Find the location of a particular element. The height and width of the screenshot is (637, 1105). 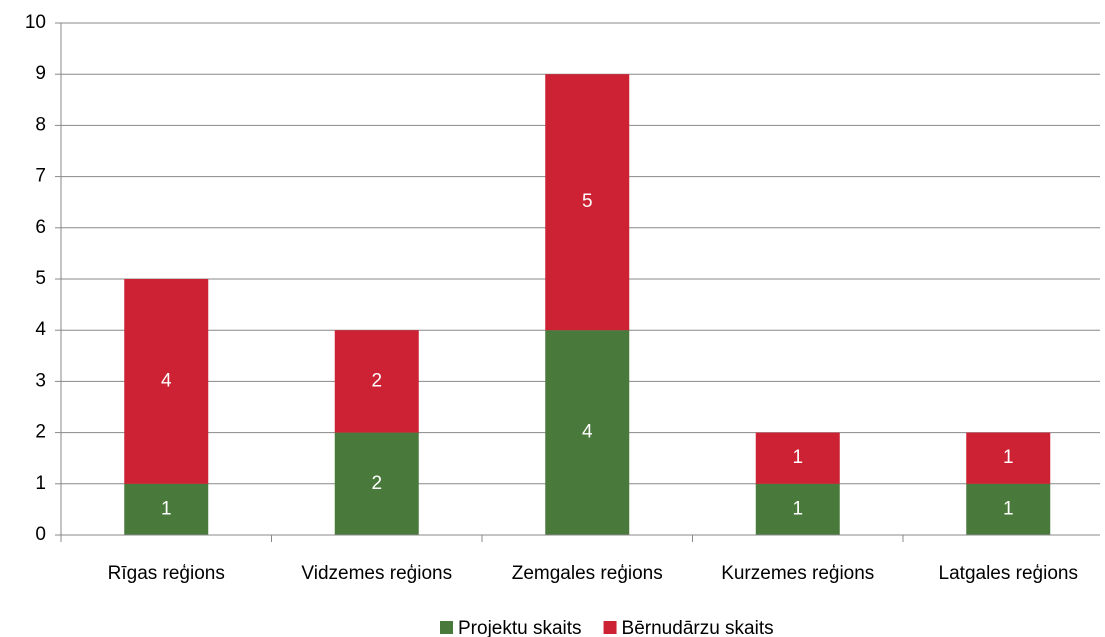

value-label: 5 is located at coordinates (587, 201).